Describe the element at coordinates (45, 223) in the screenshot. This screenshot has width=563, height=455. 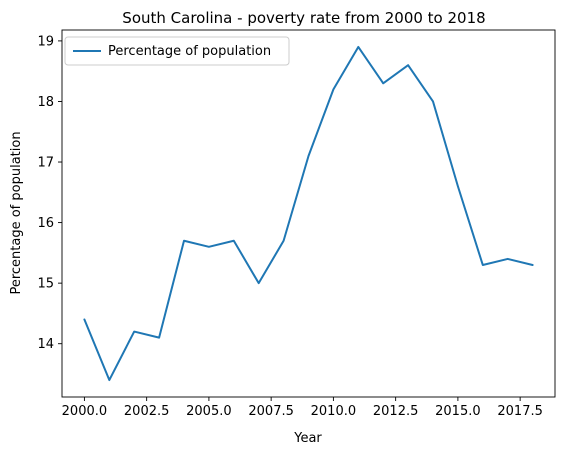
I see `y-tick-label: 16` at that location.